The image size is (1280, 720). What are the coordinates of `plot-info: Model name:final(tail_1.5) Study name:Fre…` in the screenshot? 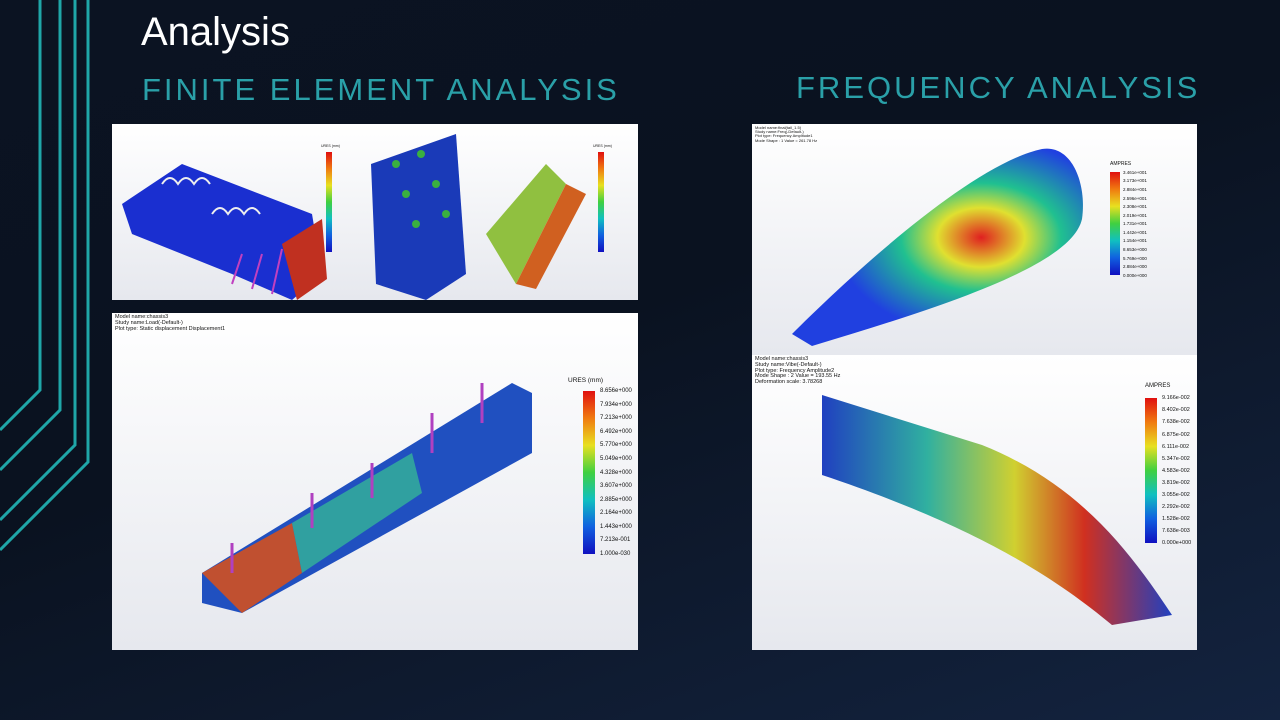 It's located at (786, 134).